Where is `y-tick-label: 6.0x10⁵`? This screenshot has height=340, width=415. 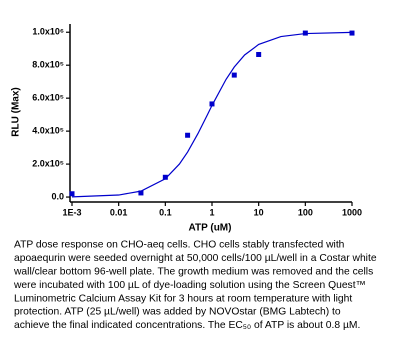 y-tick-label: 6.0x10⁵ is located at coordinates (48, 98).